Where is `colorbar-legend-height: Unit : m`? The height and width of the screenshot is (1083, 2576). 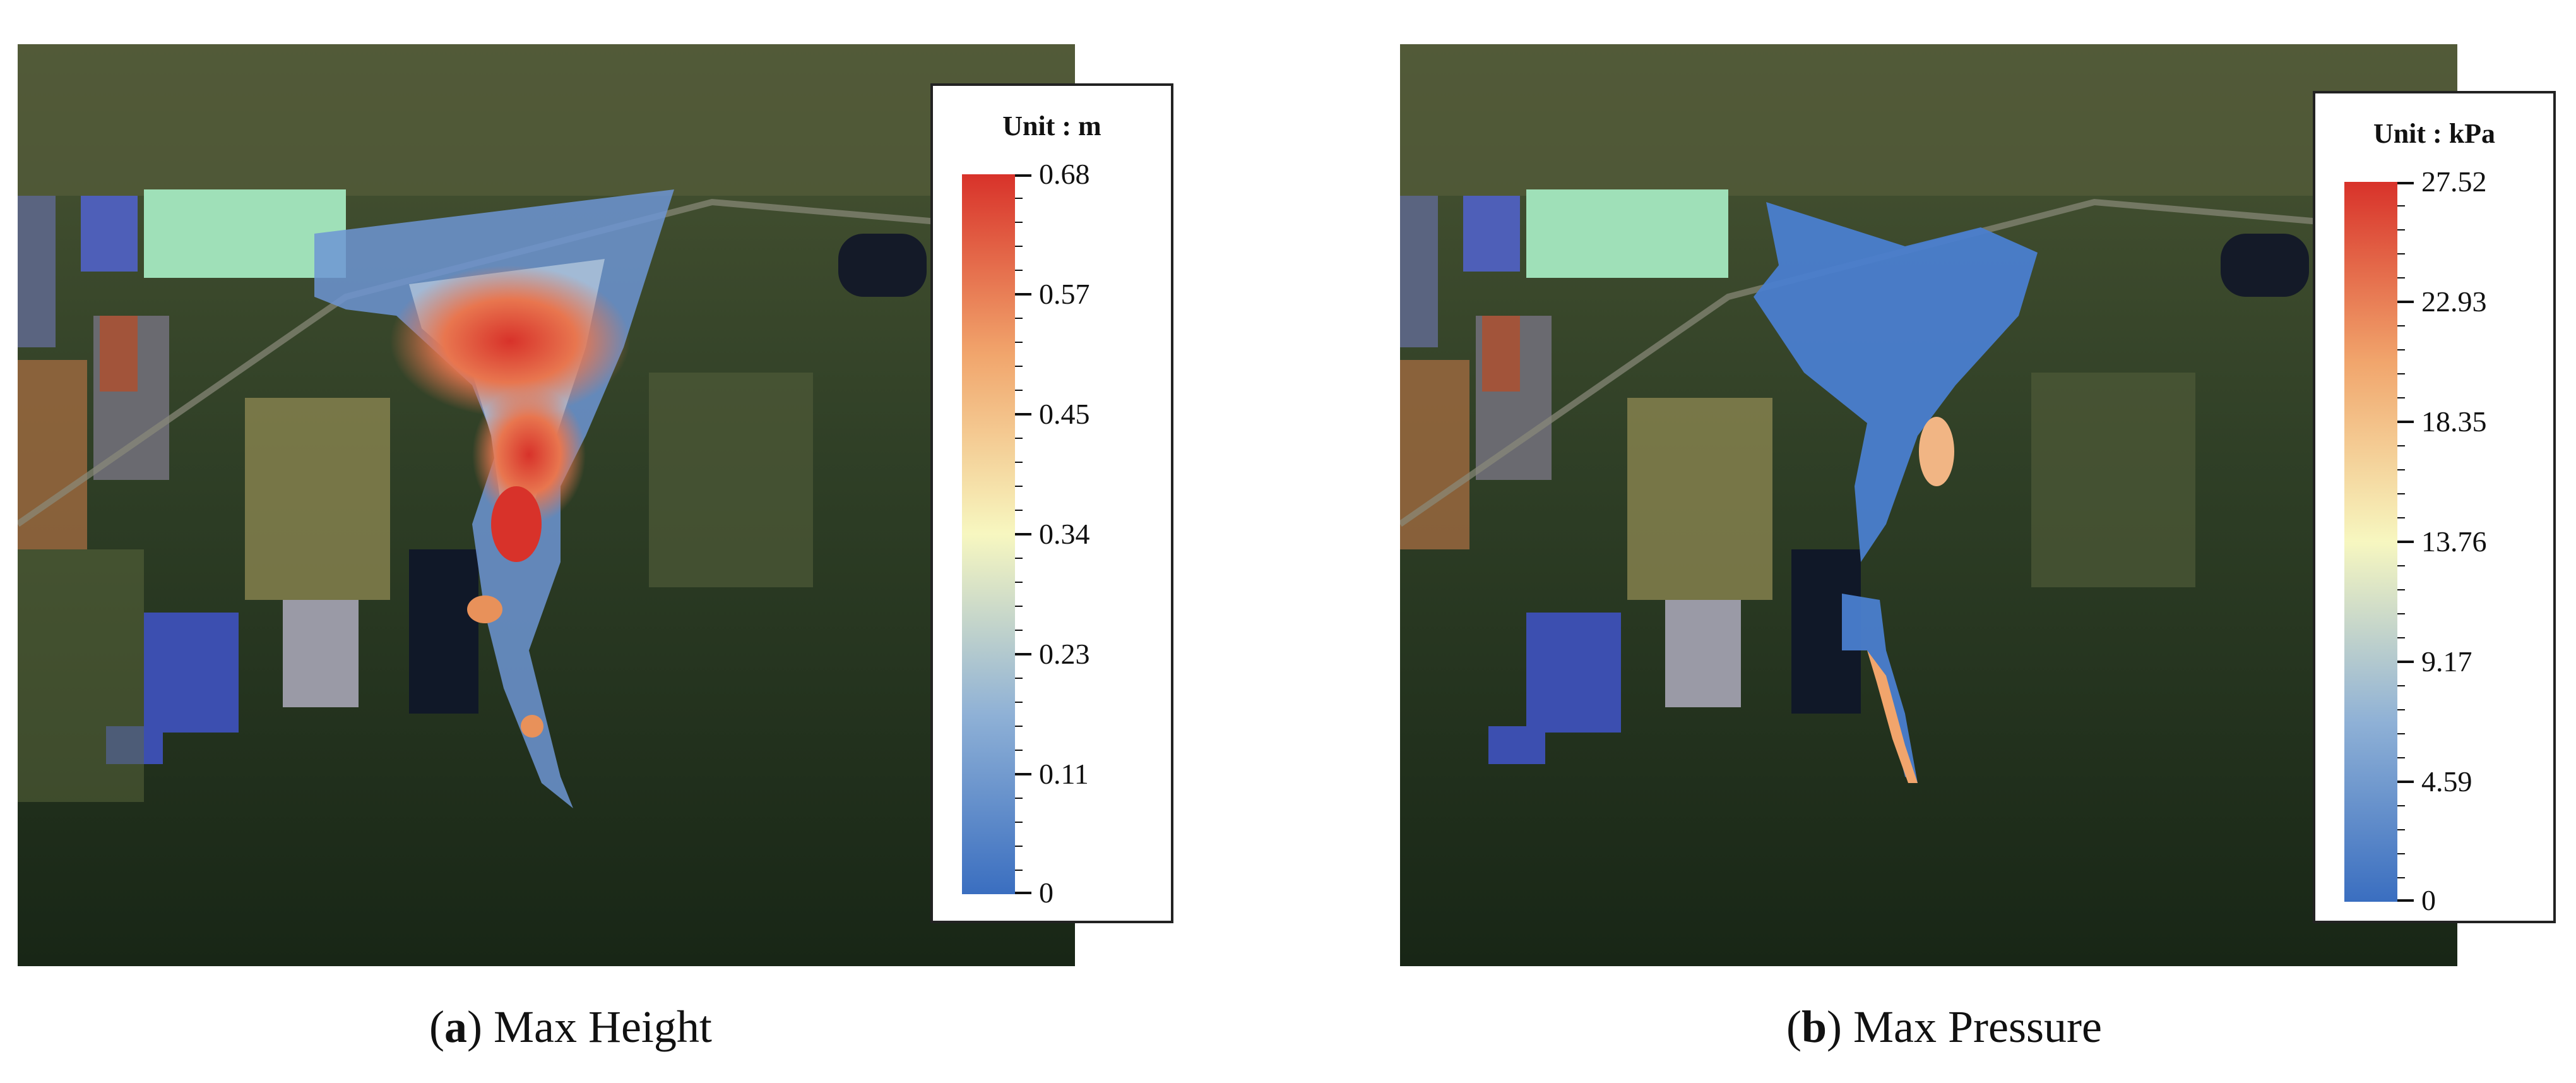 colorbar-legend-height: Unit : m is located at coordinates (1051, 503).